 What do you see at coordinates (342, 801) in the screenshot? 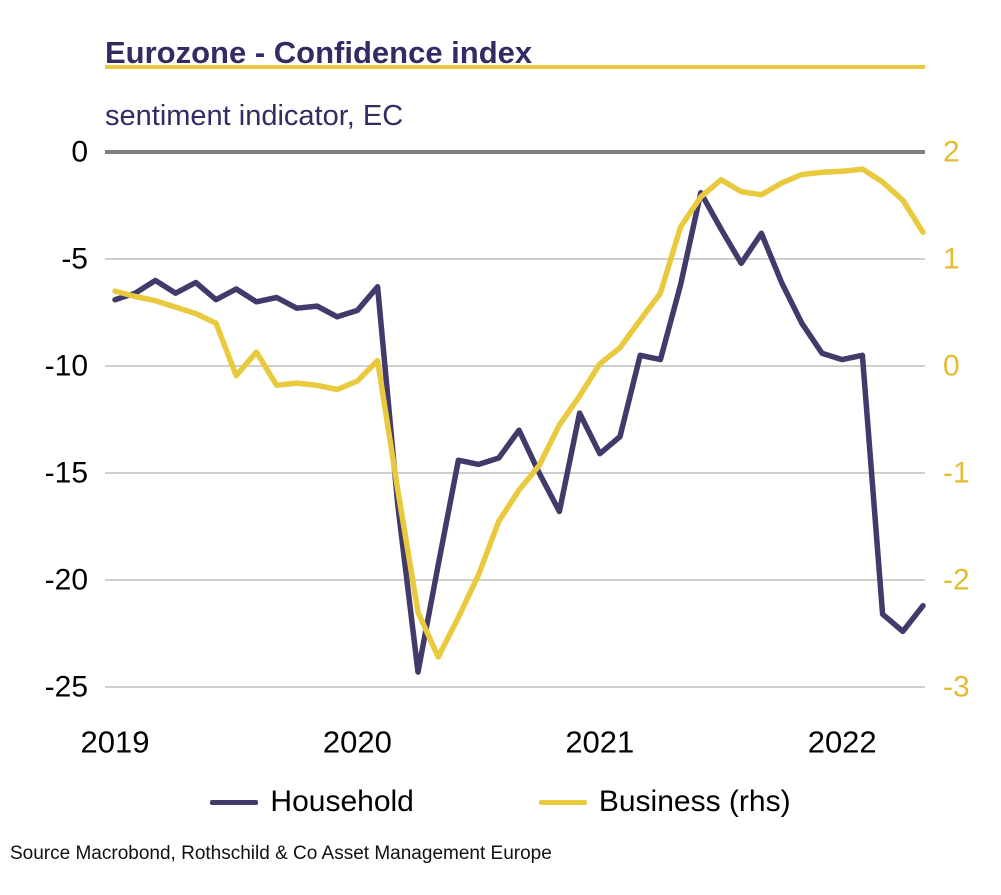
I see `legend-label-household: Household` at bounding box center [342, 801].